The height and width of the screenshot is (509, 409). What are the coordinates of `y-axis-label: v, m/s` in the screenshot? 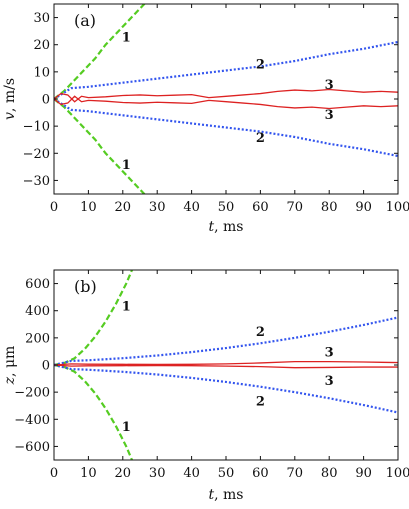 It's located at (10, 99).